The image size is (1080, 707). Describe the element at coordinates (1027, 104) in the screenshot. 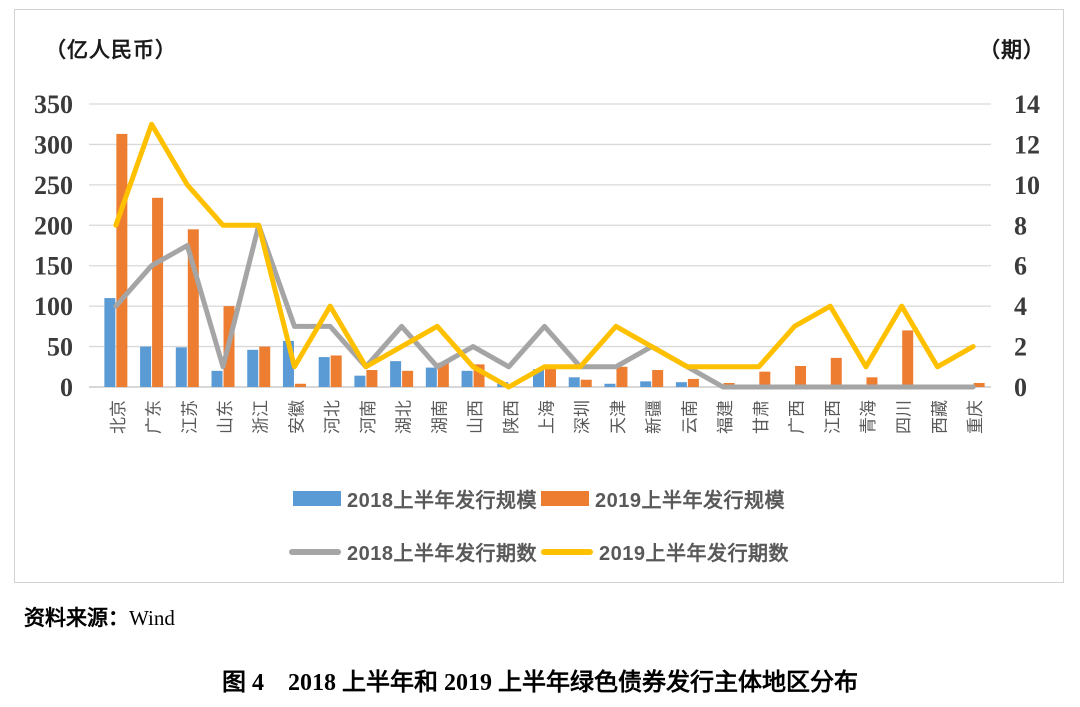

I see `svg-text: 14` at that location.